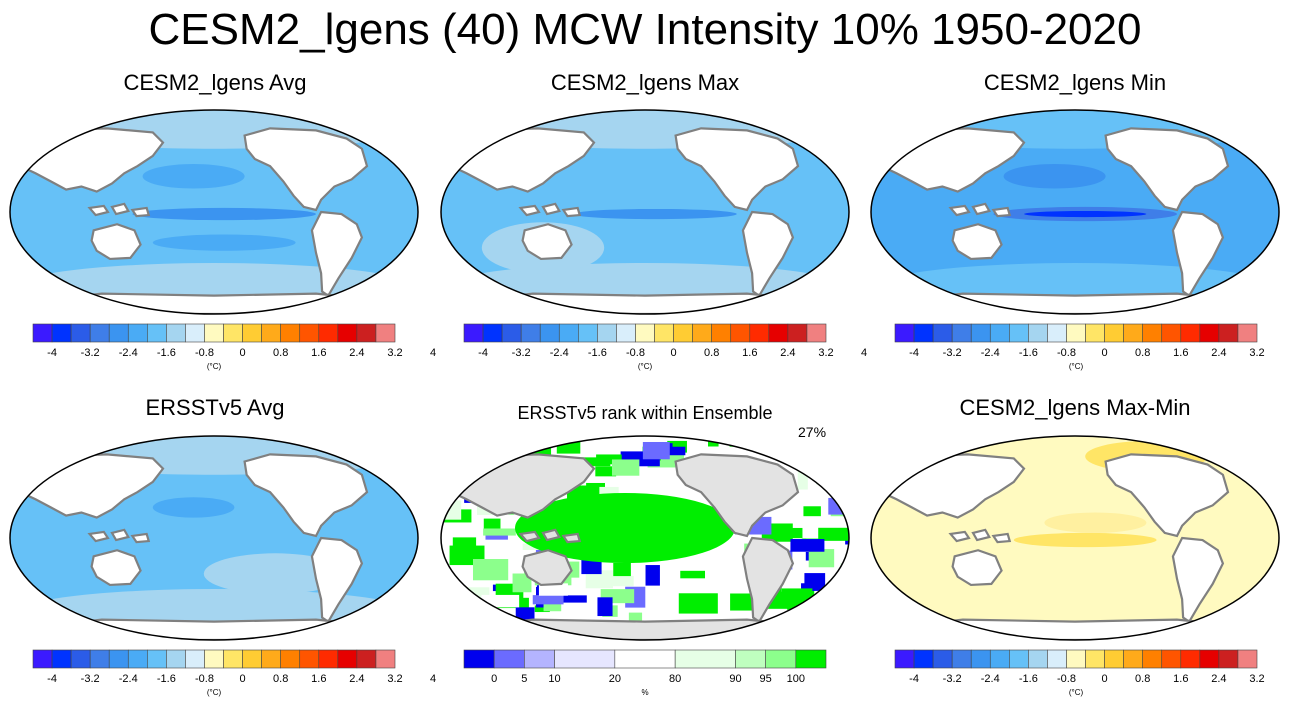  Describe the element at coordinates (1075, 82) in the screenshot. I see `panel-title: CESM2_lgens Min` at that location.